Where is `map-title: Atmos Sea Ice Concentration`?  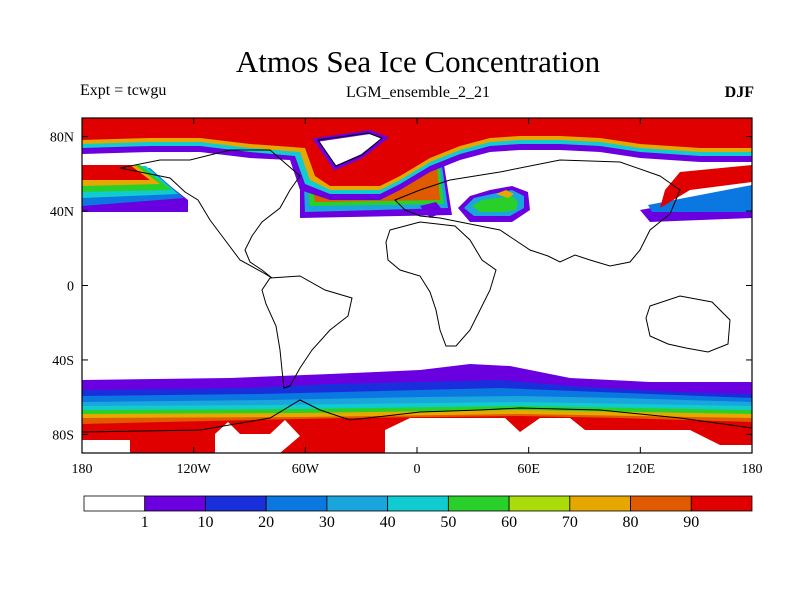 map-title: Atmos Sea Ice Concentration is located at coordinates (418, 61).